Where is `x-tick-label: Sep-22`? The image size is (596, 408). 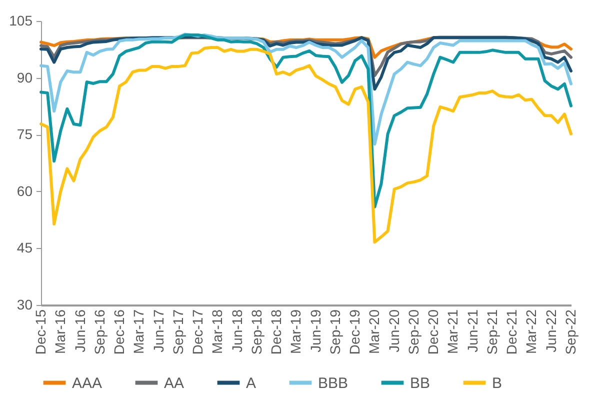 x-tick-label: Sep-22 is located at coordinates (570, 332).